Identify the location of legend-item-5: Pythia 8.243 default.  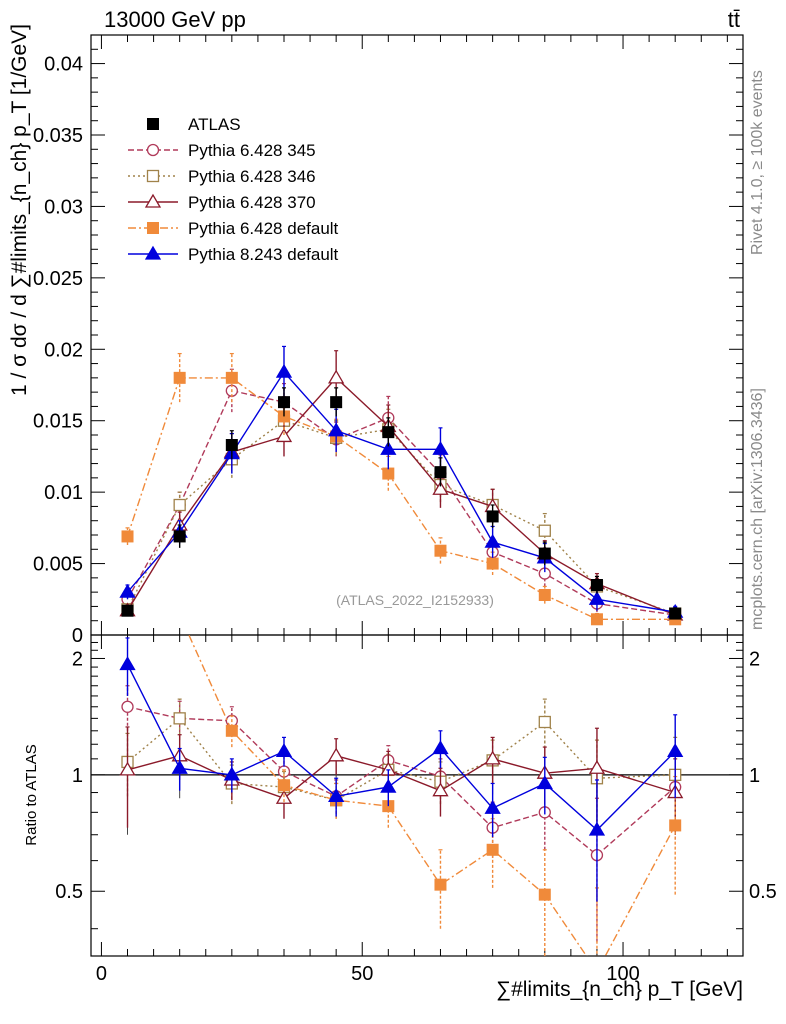
(233, 254).